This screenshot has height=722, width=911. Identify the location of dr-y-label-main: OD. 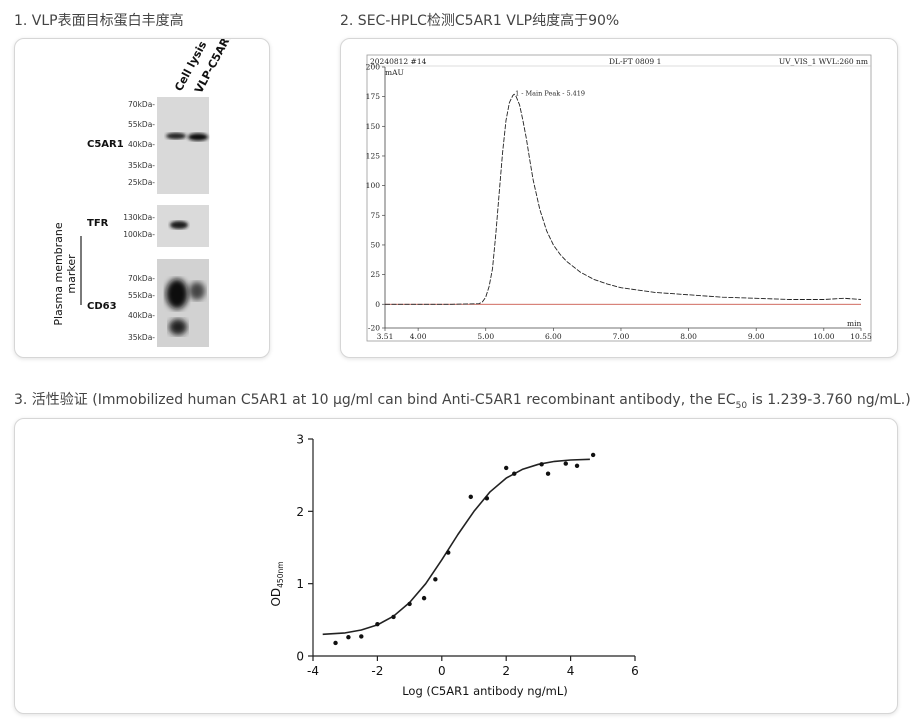
(276, 597).